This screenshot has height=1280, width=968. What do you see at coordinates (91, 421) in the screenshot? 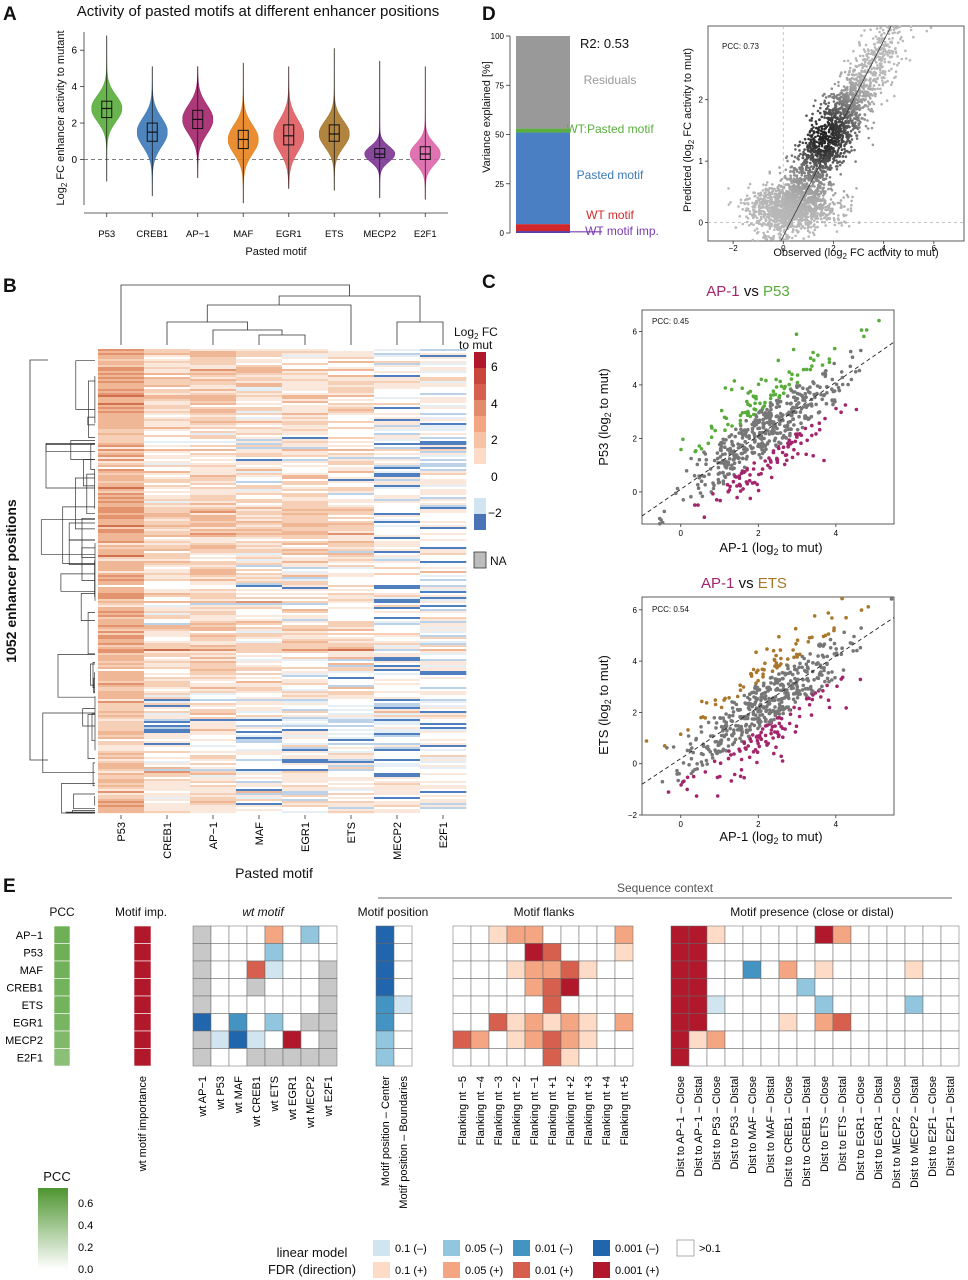
I see `row-dendrogram-link` at bounding box center [91, 421].